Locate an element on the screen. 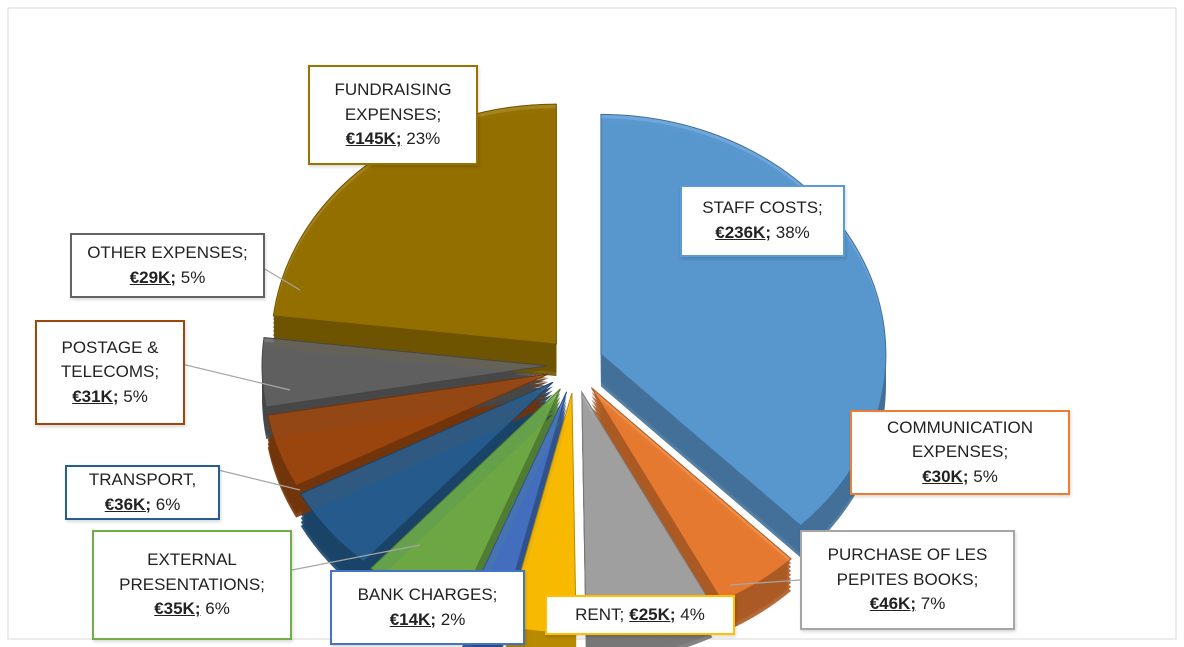 This screenshot has width=1184, height=647. label-line: EXTERNAL PRESENTATIONS; is located at coordinates (192, 572).